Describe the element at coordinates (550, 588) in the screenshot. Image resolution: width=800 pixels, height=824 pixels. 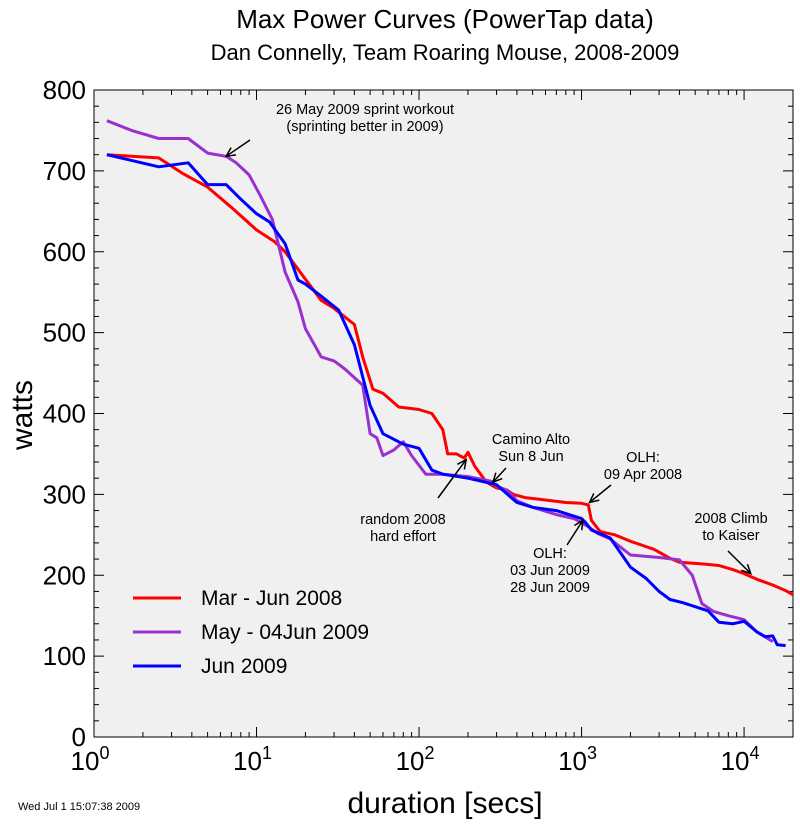
I see `annotation-line: 28 Jun 2009` at that location.